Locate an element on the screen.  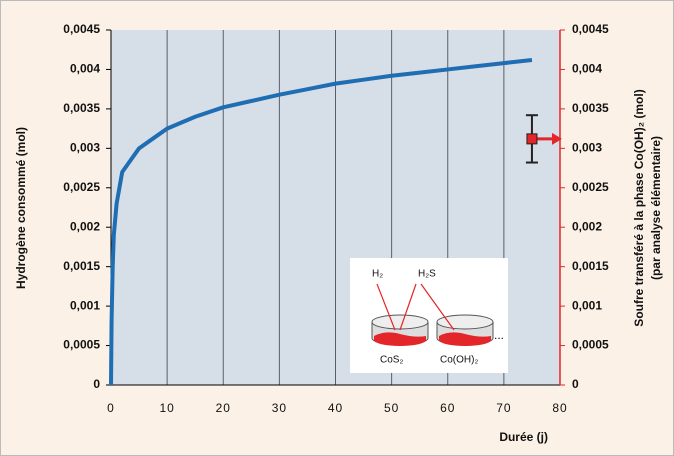
x-tick-label: 0 is located at coordinates (111, 408).